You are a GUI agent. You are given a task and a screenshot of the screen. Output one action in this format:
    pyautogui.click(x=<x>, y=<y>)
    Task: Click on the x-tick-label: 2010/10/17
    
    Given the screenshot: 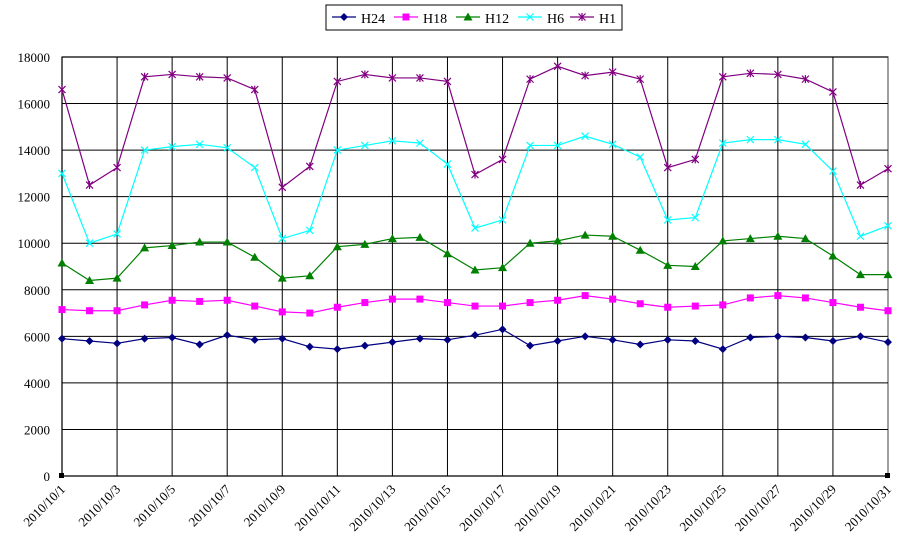 What is the action you would take?
    pyautogui.click(x=482, y=507)
    